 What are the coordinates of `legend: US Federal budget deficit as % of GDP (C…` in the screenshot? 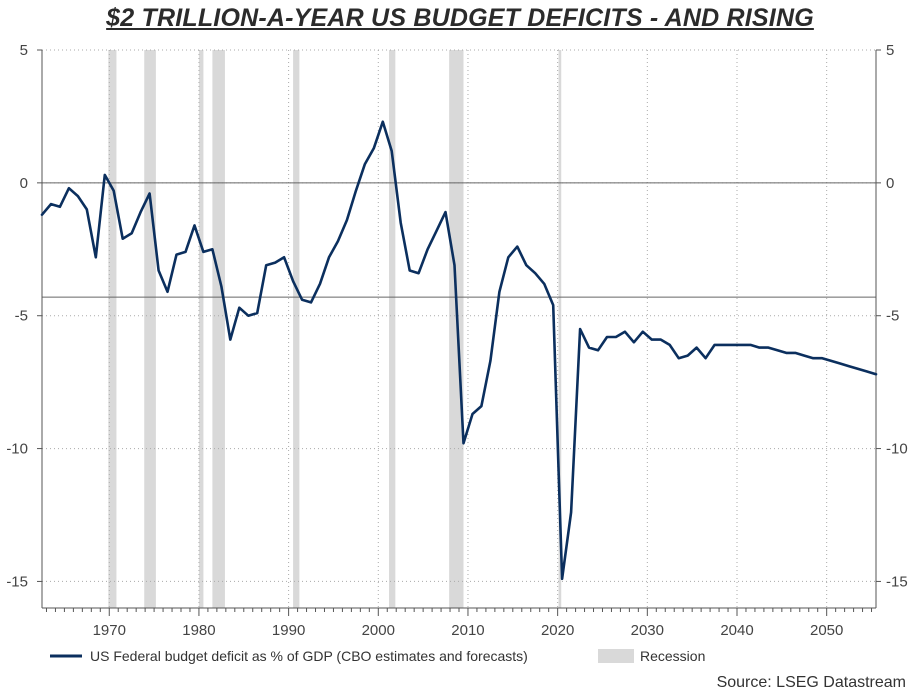 It's located at (377, 656).